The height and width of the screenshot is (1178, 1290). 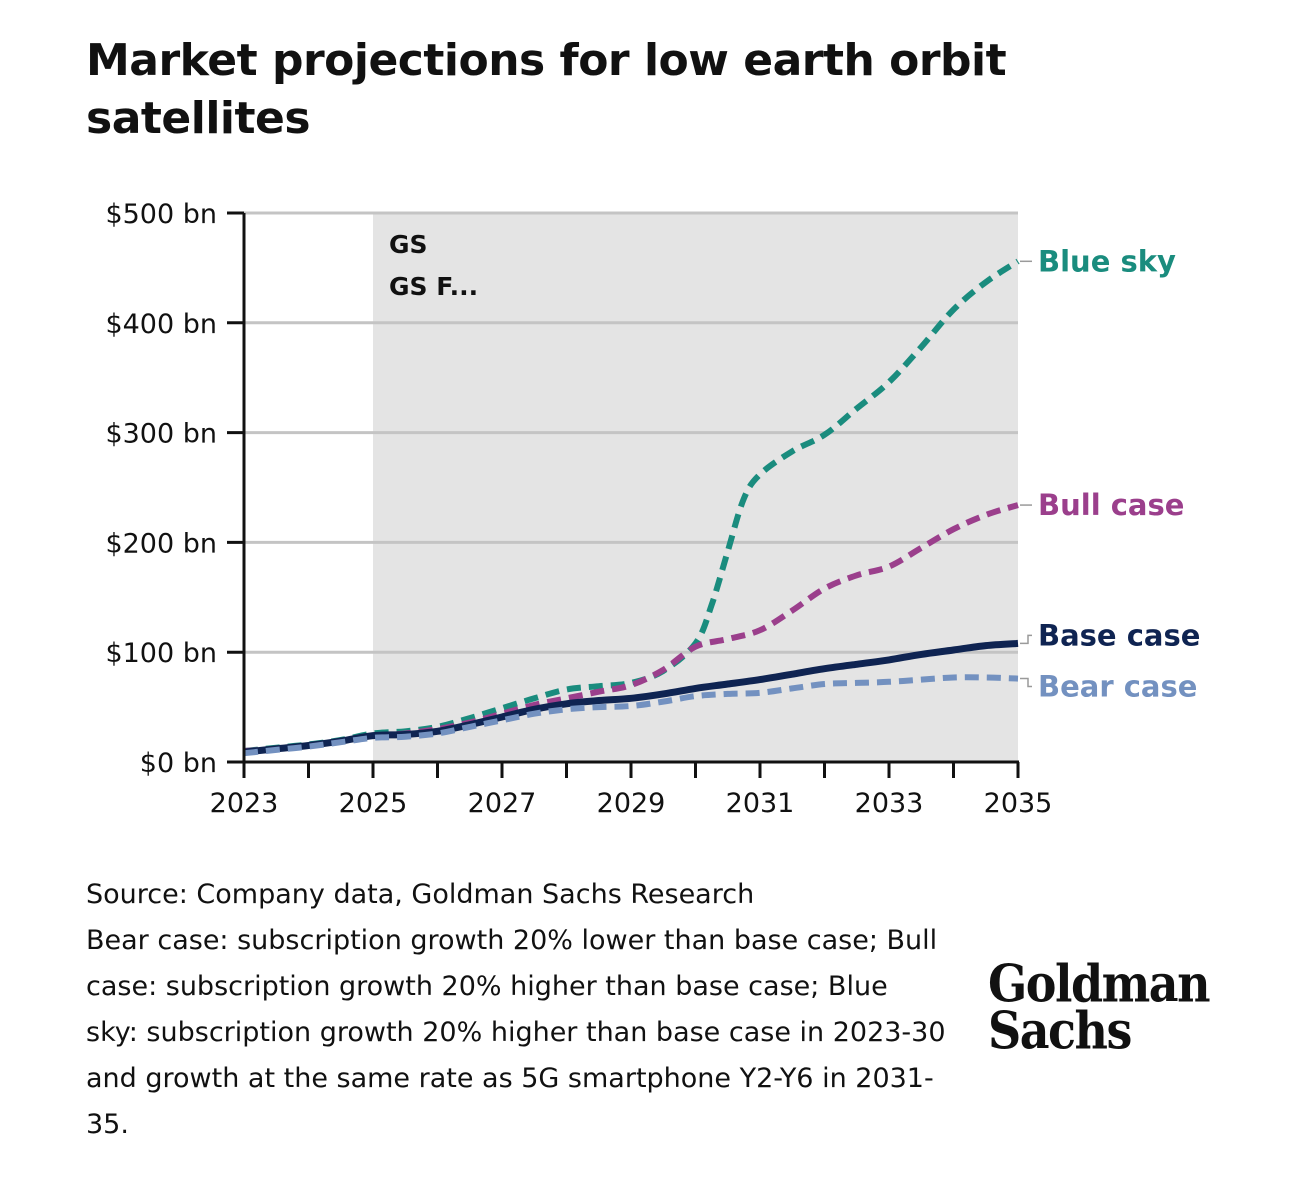 I want to click on series-line-bear-case, so click(x=631, y=715).